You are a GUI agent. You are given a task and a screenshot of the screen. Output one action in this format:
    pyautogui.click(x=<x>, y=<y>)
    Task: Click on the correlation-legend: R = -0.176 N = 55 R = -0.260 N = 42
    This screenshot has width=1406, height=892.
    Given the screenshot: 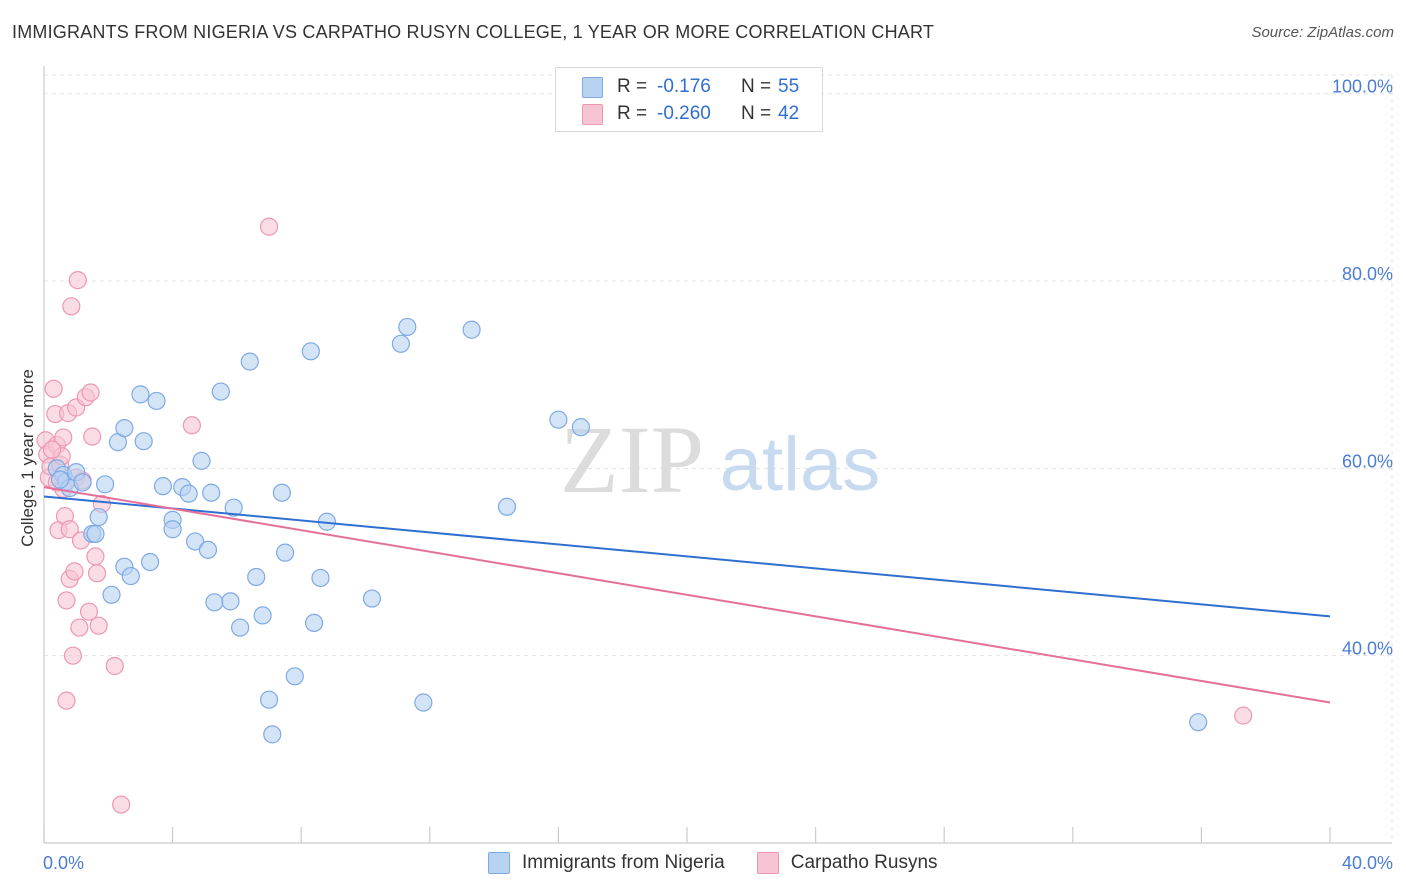 What is the action you would take?
    pyautogui.click(x=689, y=99)
    